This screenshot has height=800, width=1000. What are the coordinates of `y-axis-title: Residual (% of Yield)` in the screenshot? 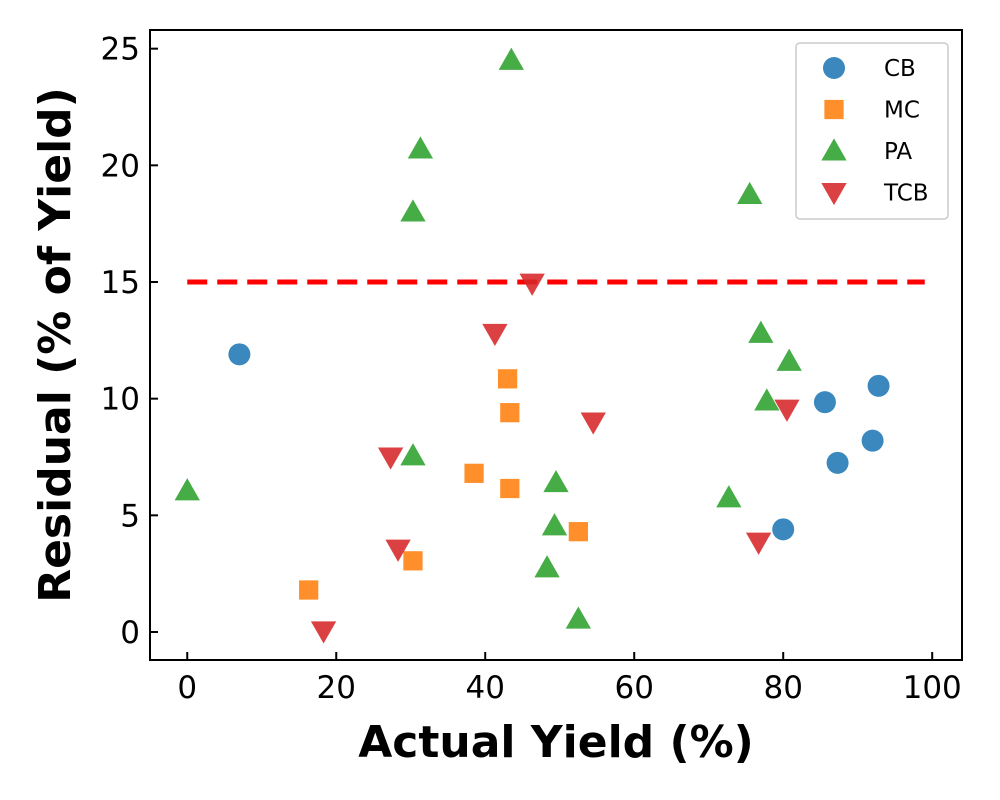 It's located at (55, 345).